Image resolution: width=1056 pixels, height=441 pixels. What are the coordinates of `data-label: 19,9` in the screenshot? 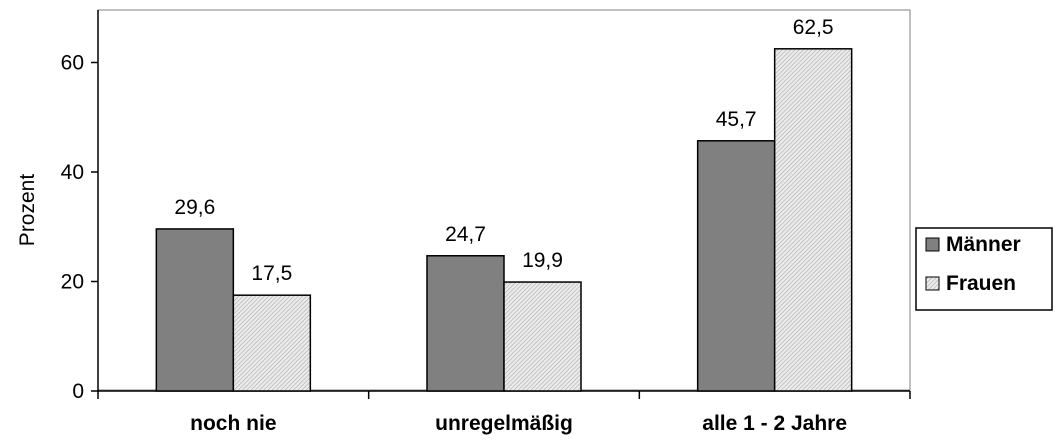 It's located at (542, 260).